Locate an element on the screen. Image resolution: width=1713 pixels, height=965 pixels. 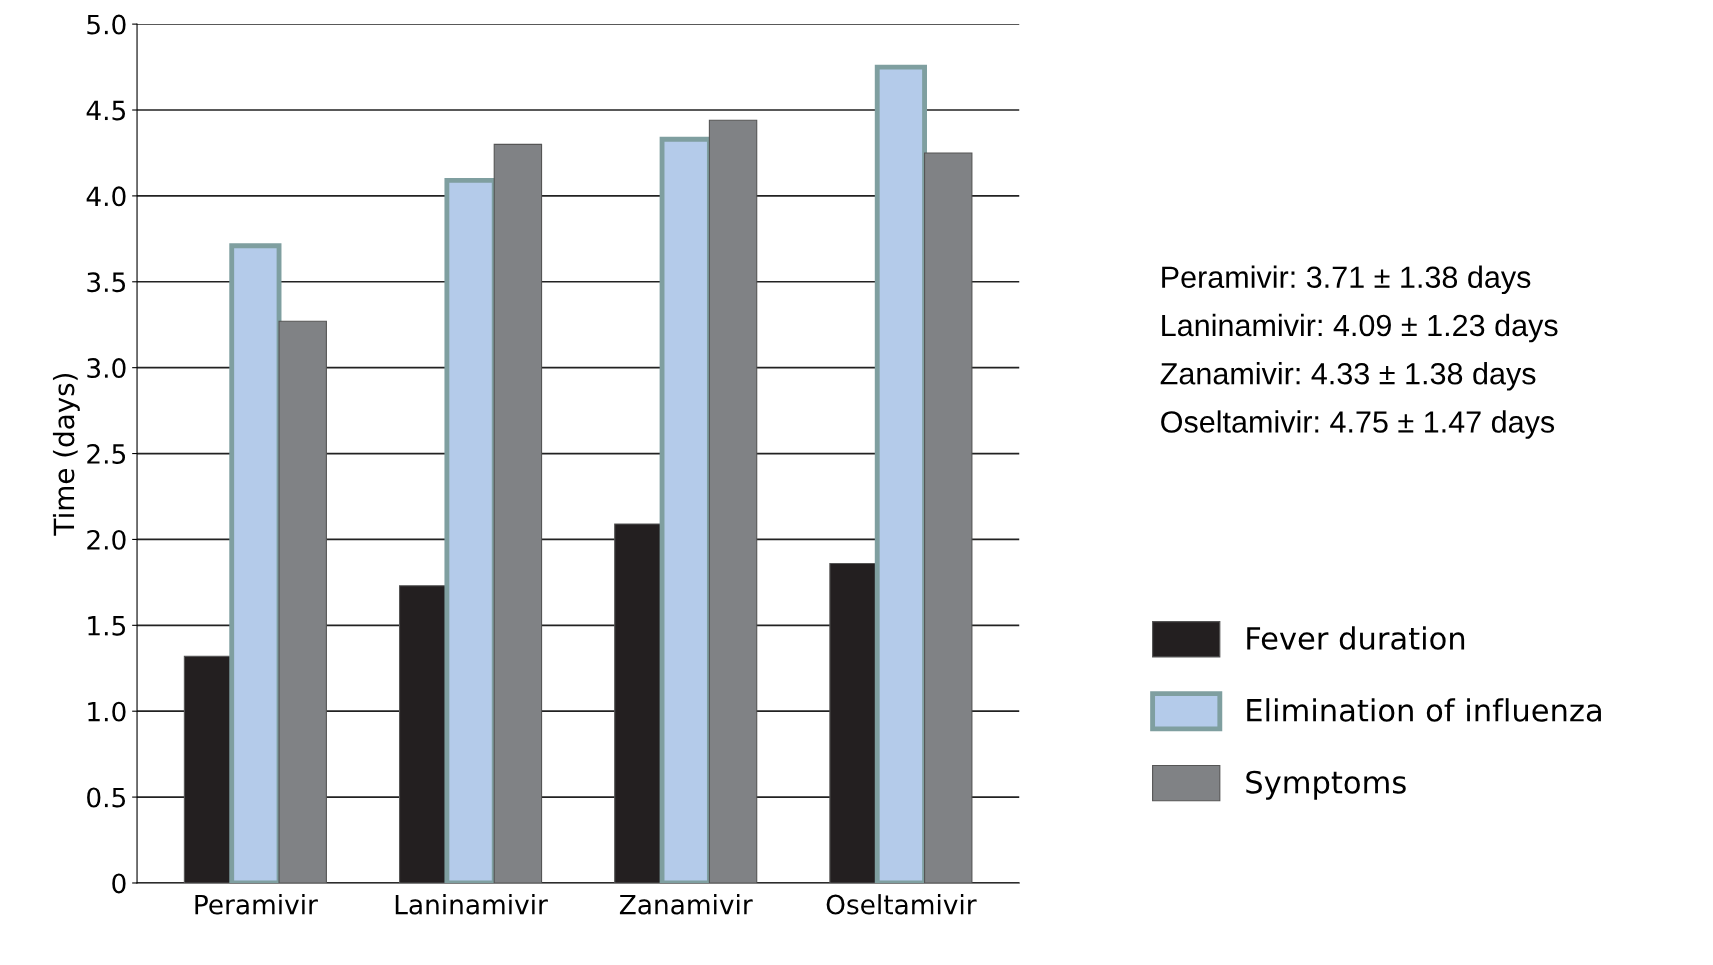
y-tick-label: 1.0 is located at coordinates (107, 711).